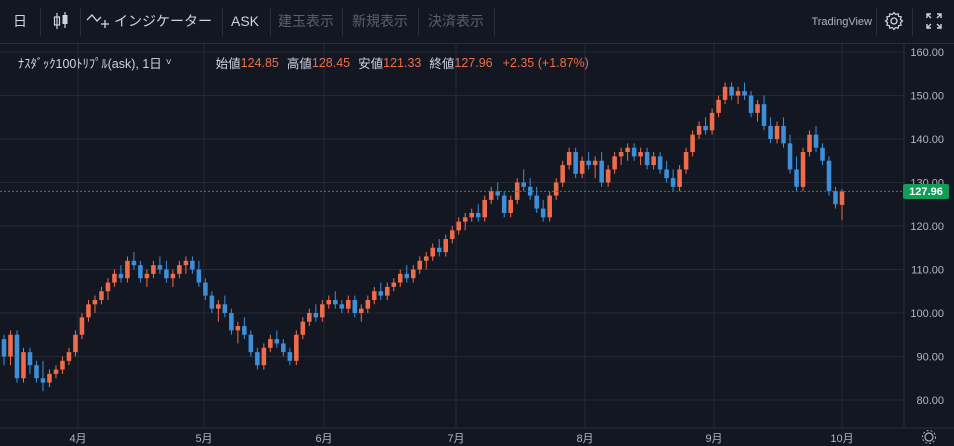 The height and width of the screenshot is (446, 954). I want to click on price-tick-label: 140.00, so click(927, 140).